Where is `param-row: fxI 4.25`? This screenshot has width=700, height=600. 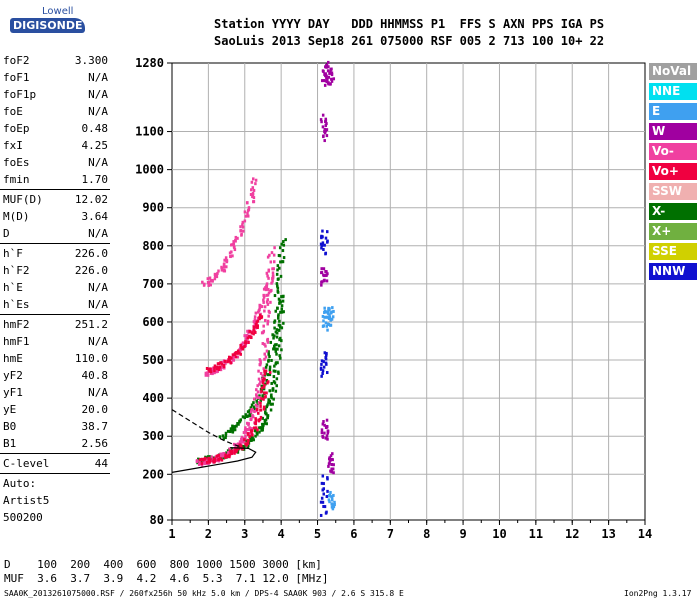 param-row: fxI 4.25 is located at coordinates (56, 145).